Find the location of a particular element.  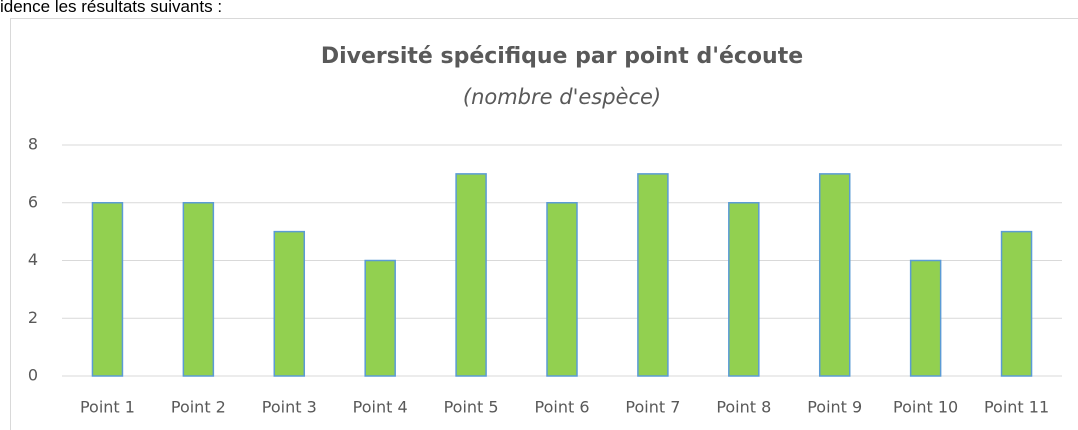

x-tick-label: Point 10 is located at coordinates (925, 407).